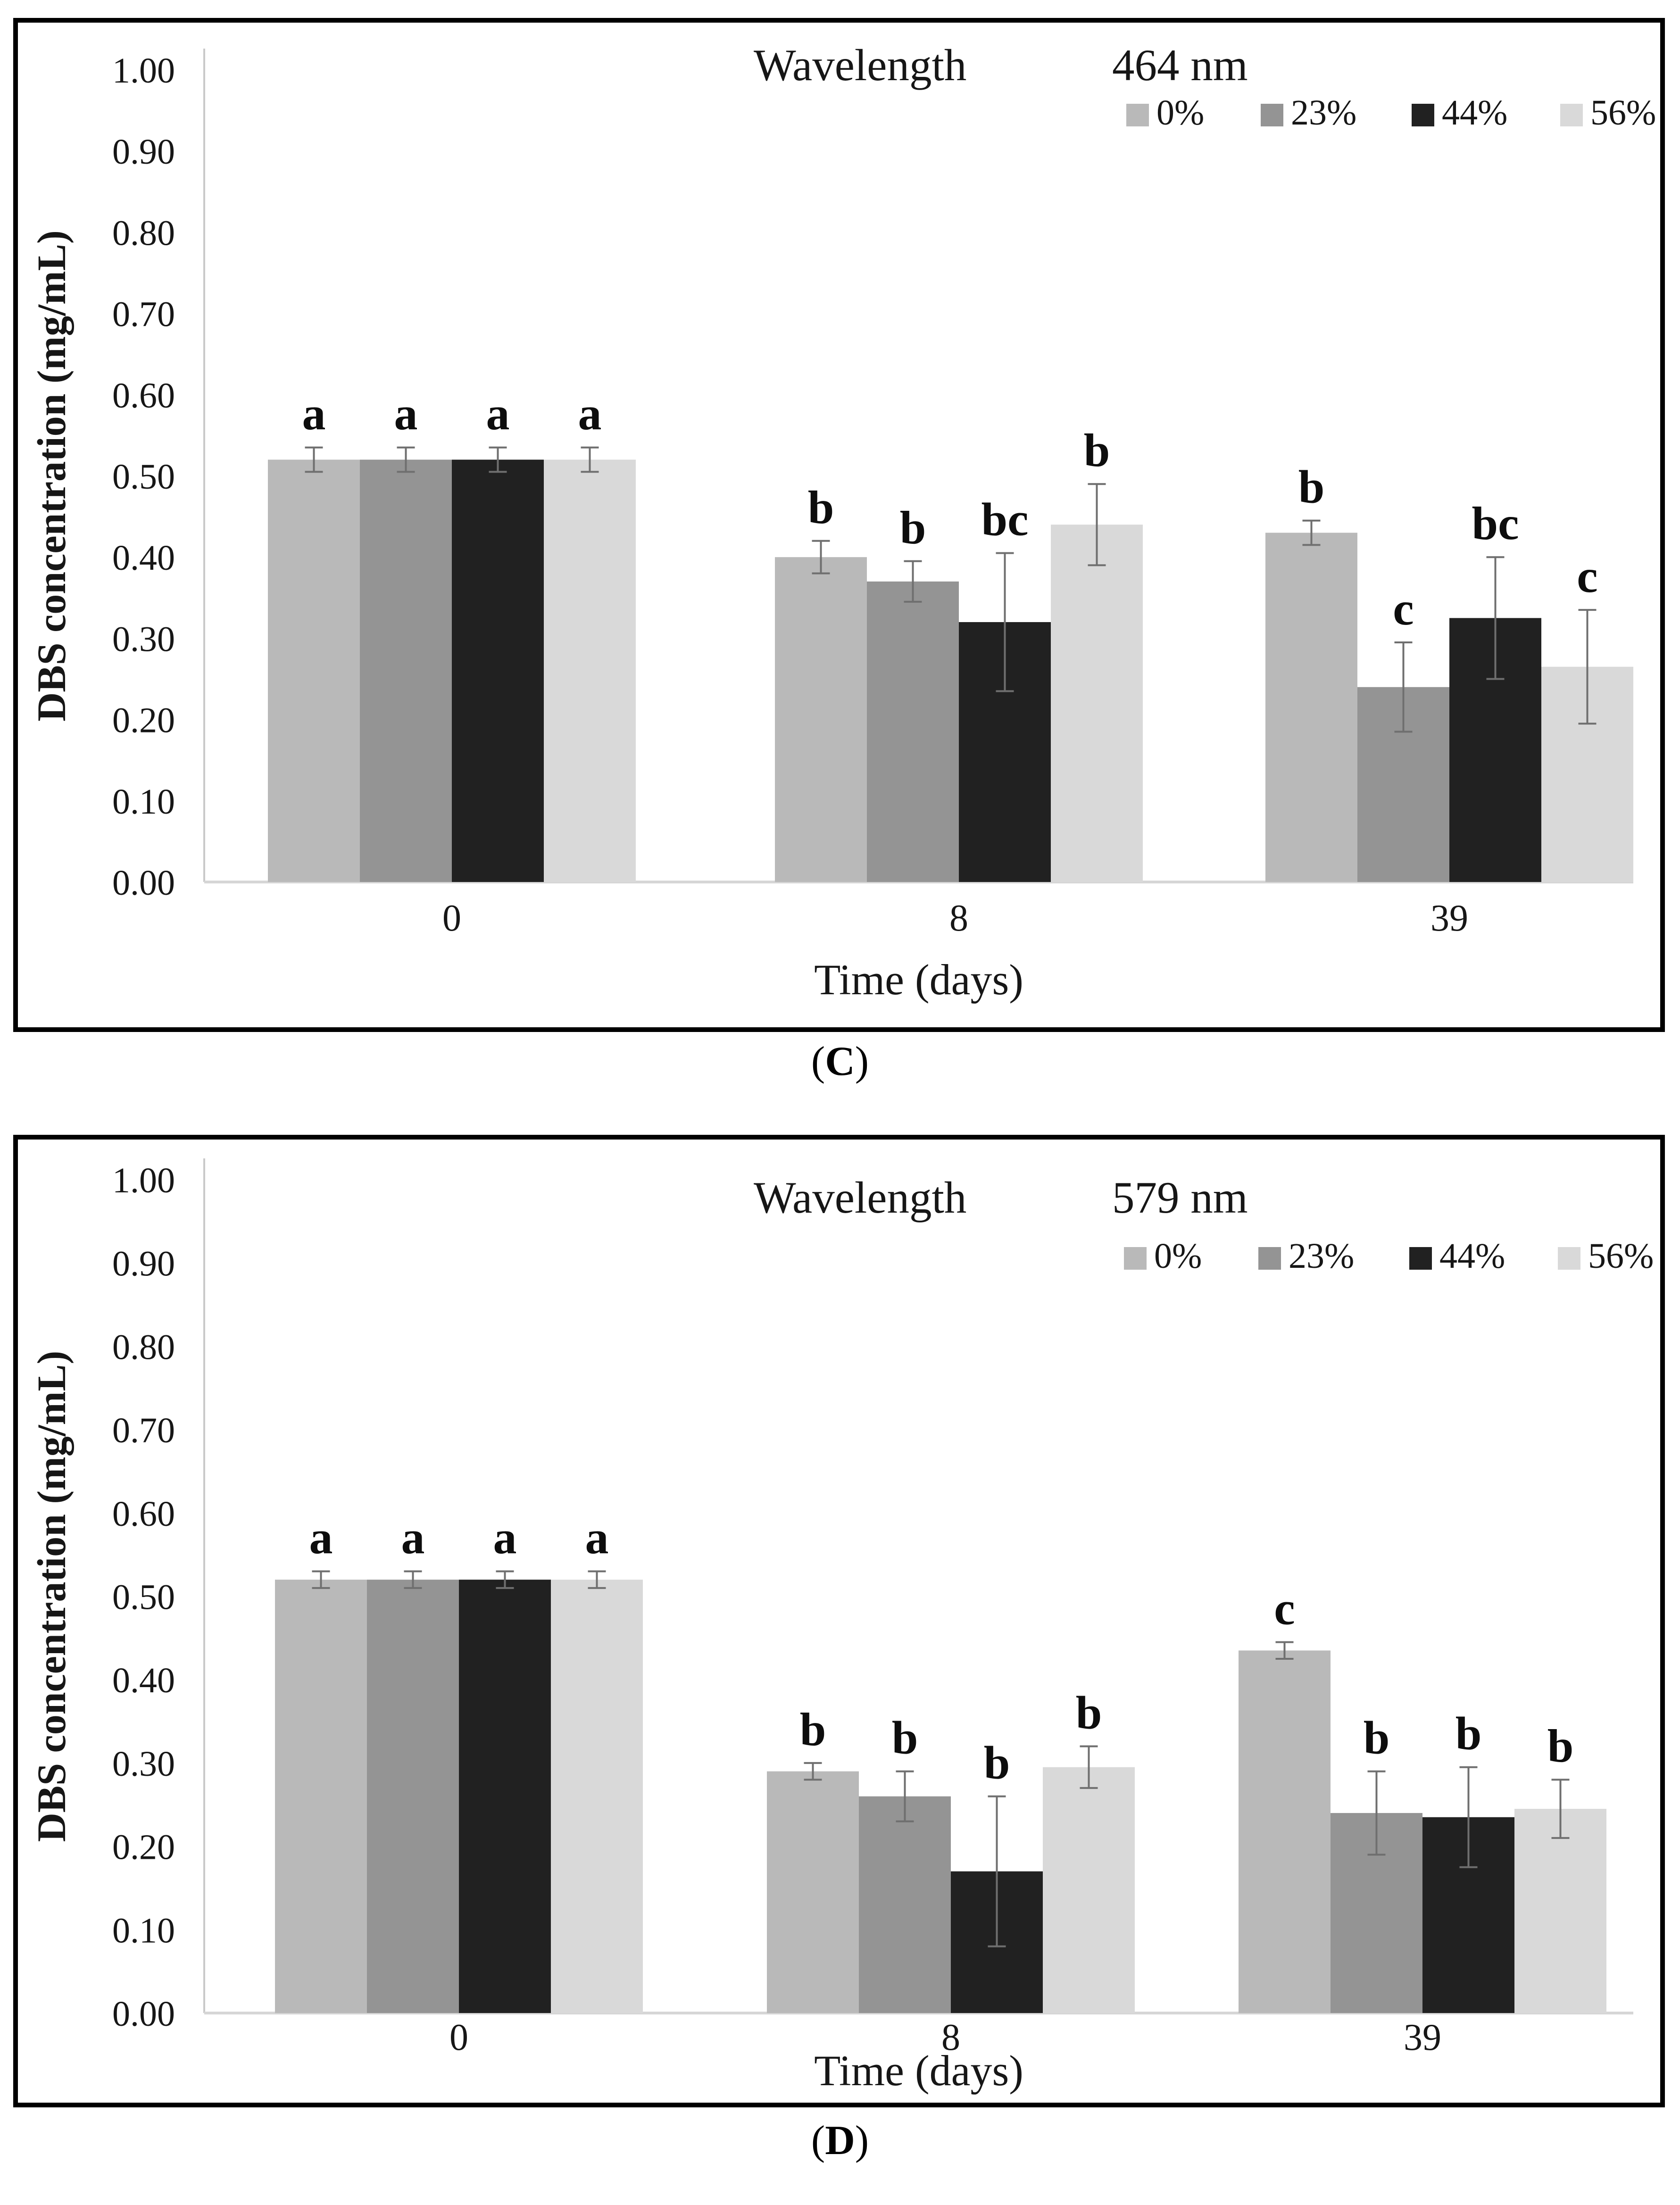 The height and width of the screenshot is (2205, 1680). I want to click on caption-letter: D, so click(840, 2140).